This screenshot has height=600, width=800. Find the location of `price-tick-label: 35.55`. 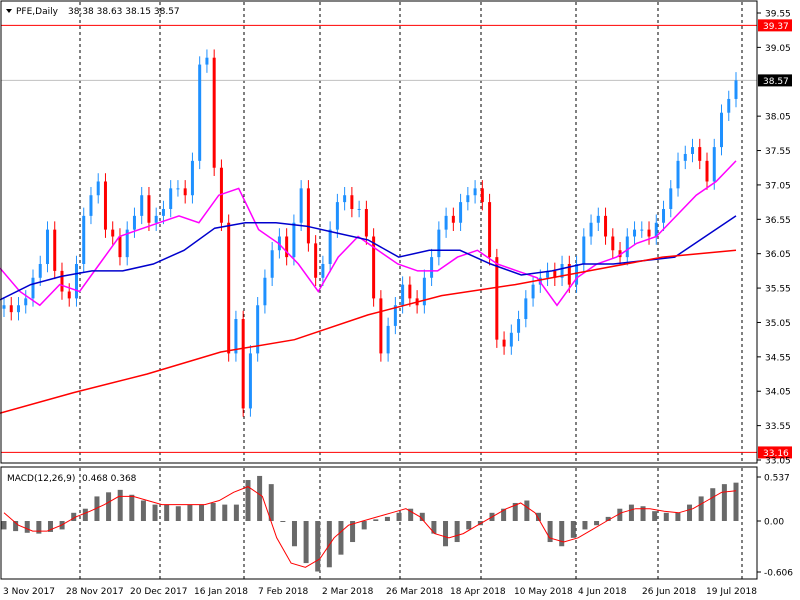

price-tick-label: 35.55 is located at coordinates (778, 290).